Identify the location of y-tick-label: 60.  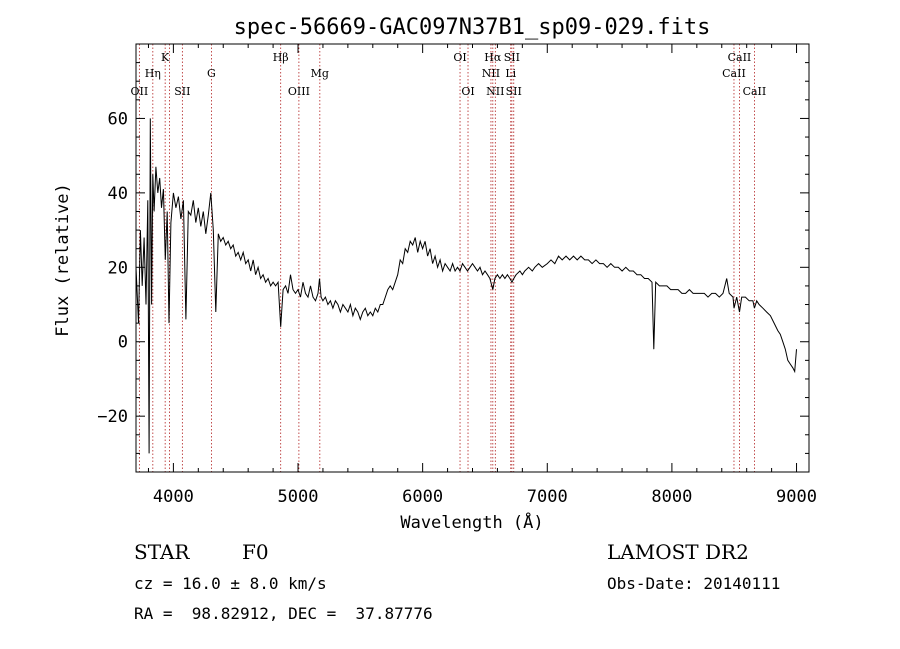
(118, 119).